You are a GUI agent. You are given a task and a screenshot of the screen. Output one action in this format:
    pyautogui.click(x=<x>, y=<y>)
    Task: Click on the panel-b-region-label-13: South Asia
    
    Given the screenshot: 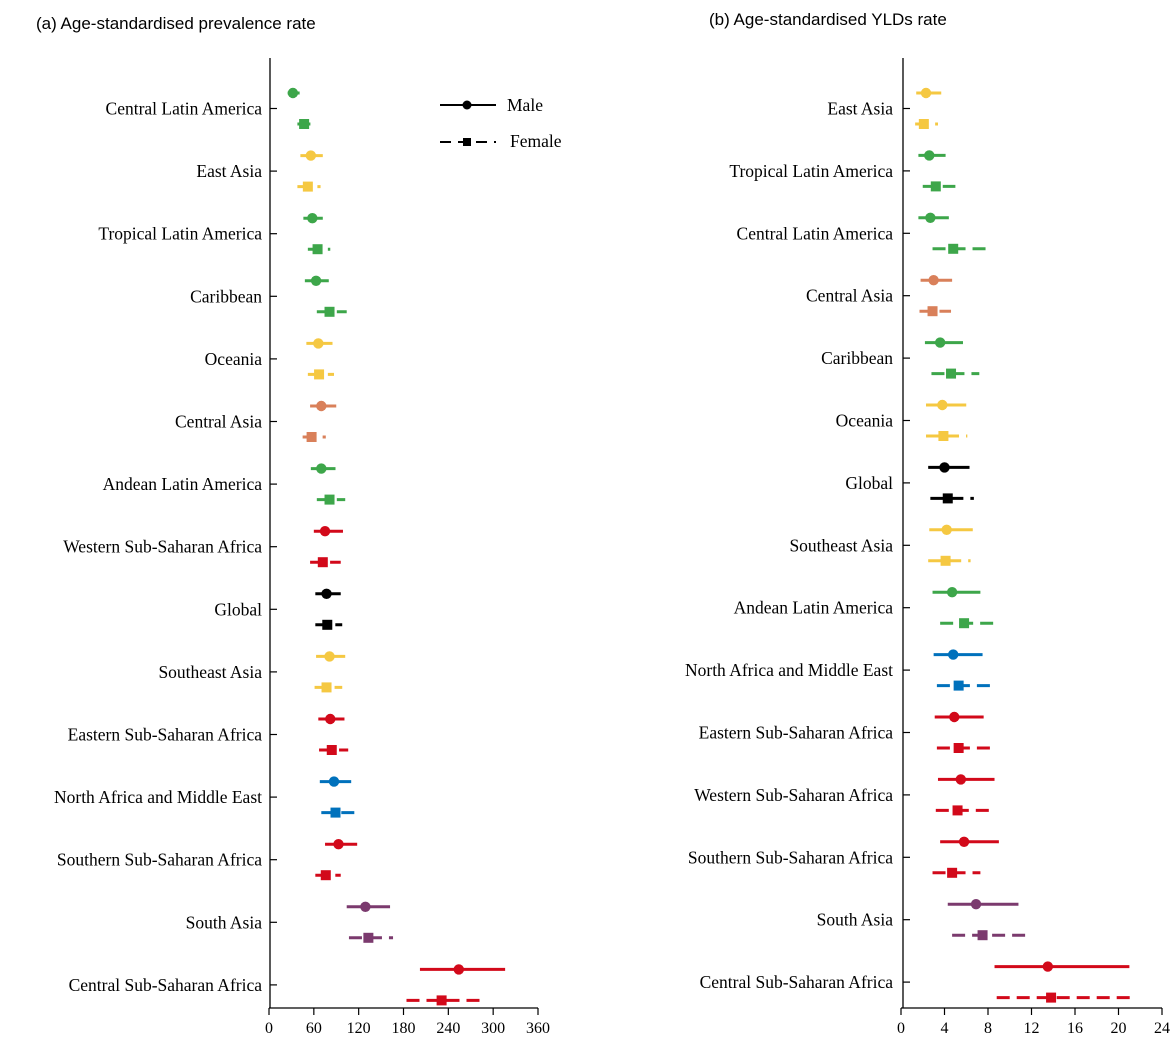 What is the action you would take?
    pyautogui.click(x=855, y=920)
    